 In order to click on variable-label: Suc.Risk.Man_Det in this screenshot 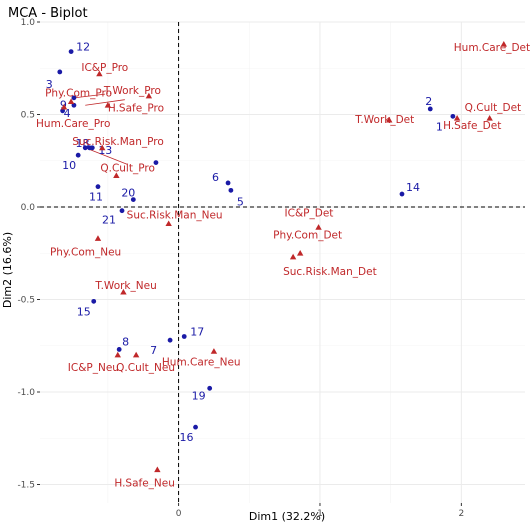, I will do `click(330, 272)`.